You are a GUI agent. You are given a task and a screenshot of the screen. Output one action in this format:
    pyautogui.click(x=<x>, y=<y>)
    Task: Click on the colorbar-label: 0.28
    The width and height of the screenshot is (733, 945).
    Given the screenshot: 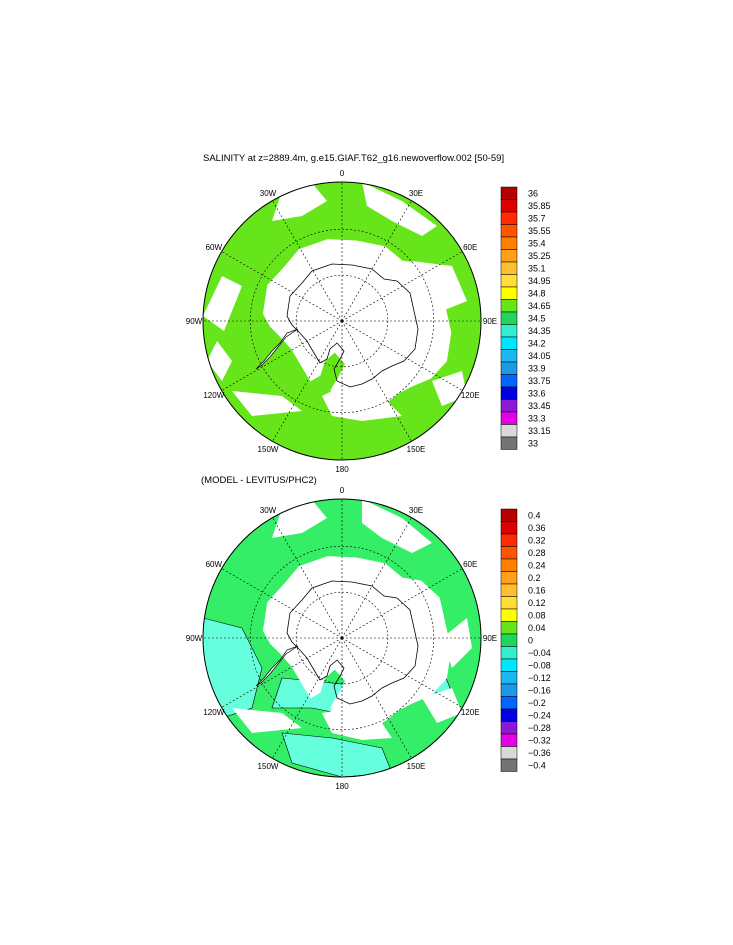 What is the action you would take?
    pyautogui.click(x=537, y=553)
    